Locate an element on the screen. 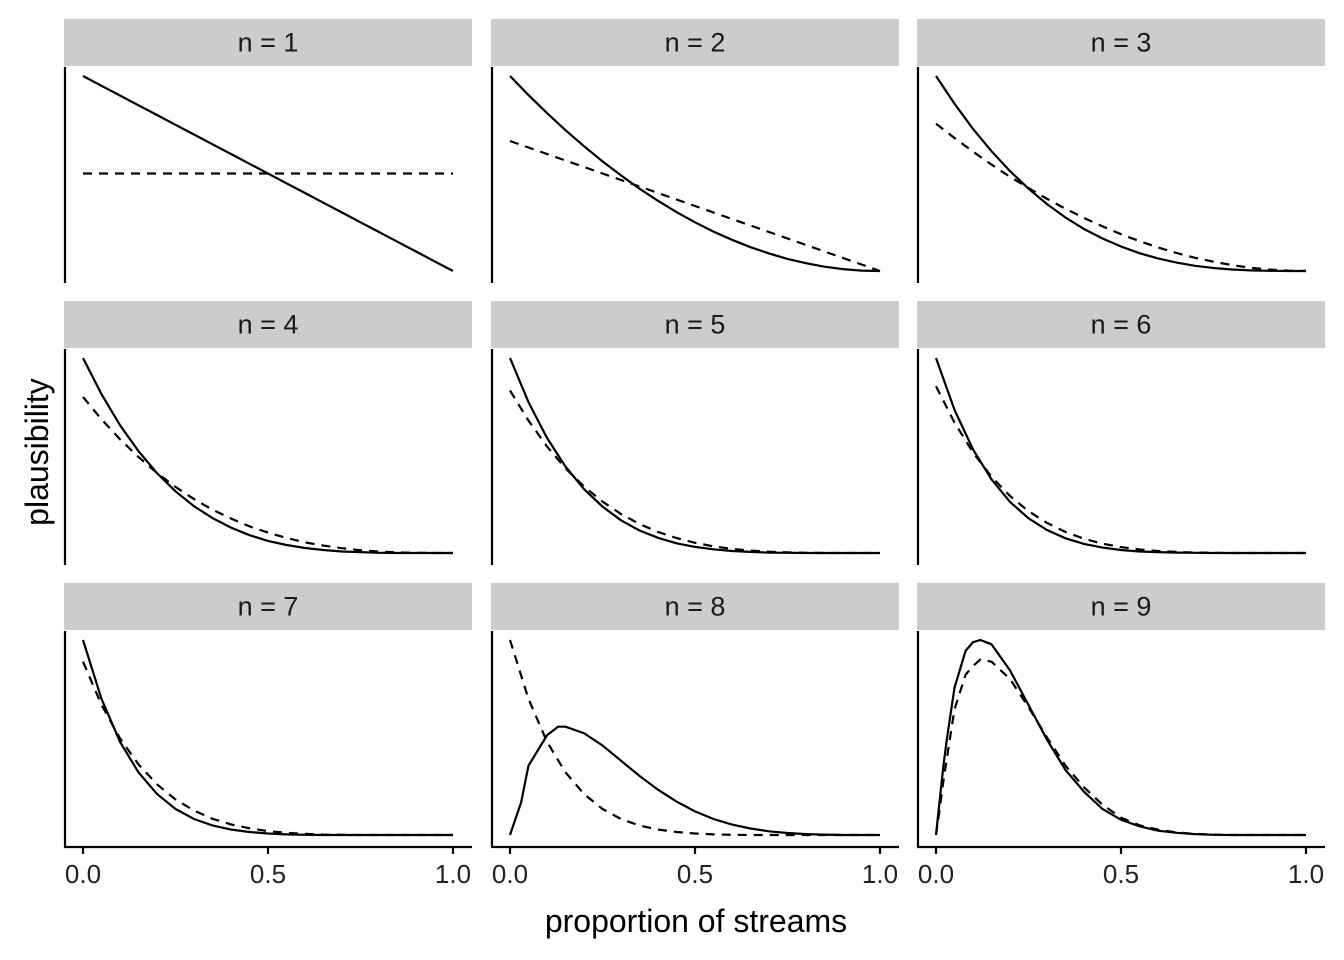 The image size is (1344, 960). facet-strip-label: n = 4 is located at coordinates (268, 325).